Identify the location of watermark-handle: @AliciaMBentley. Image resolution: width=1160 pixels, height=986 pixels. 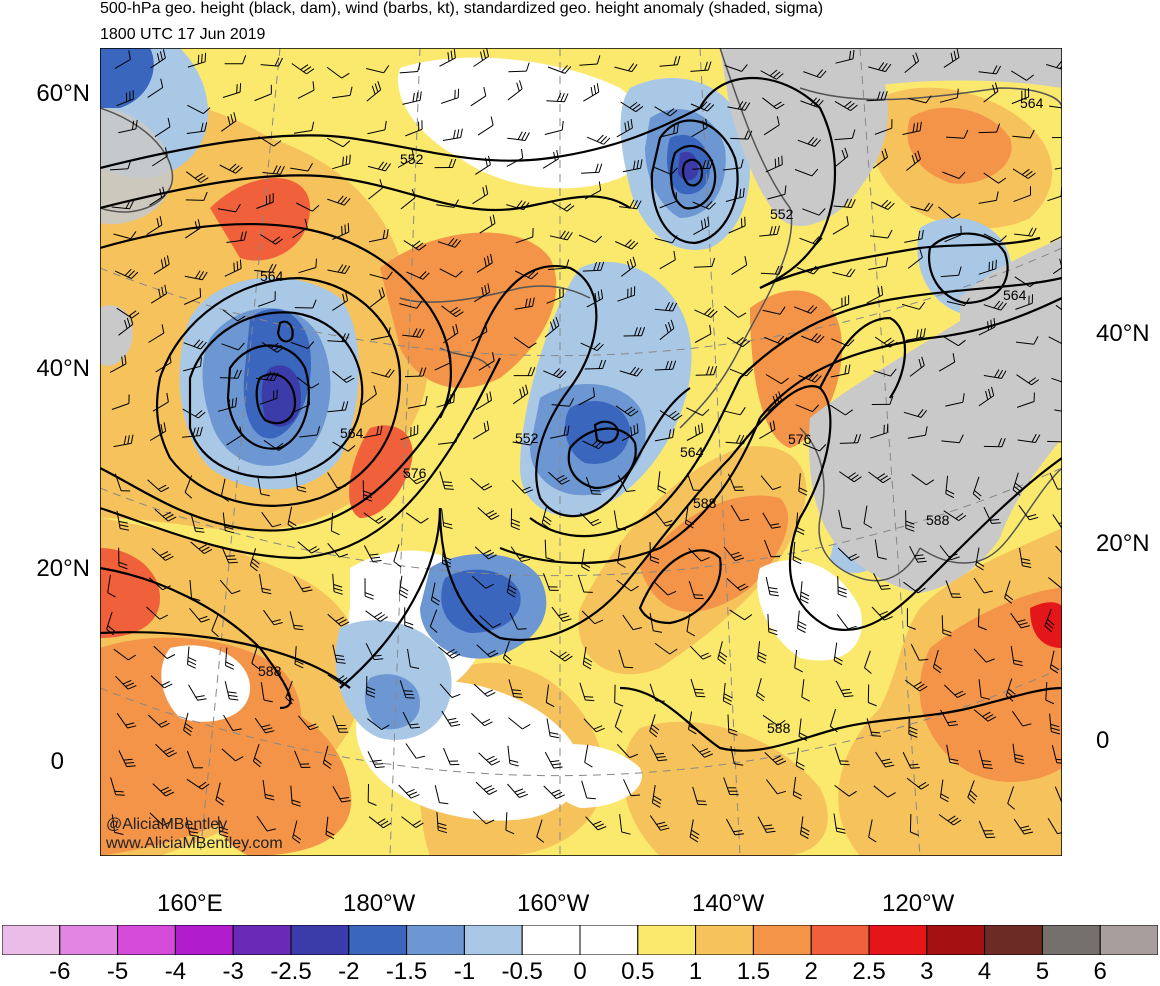
(166, 825).